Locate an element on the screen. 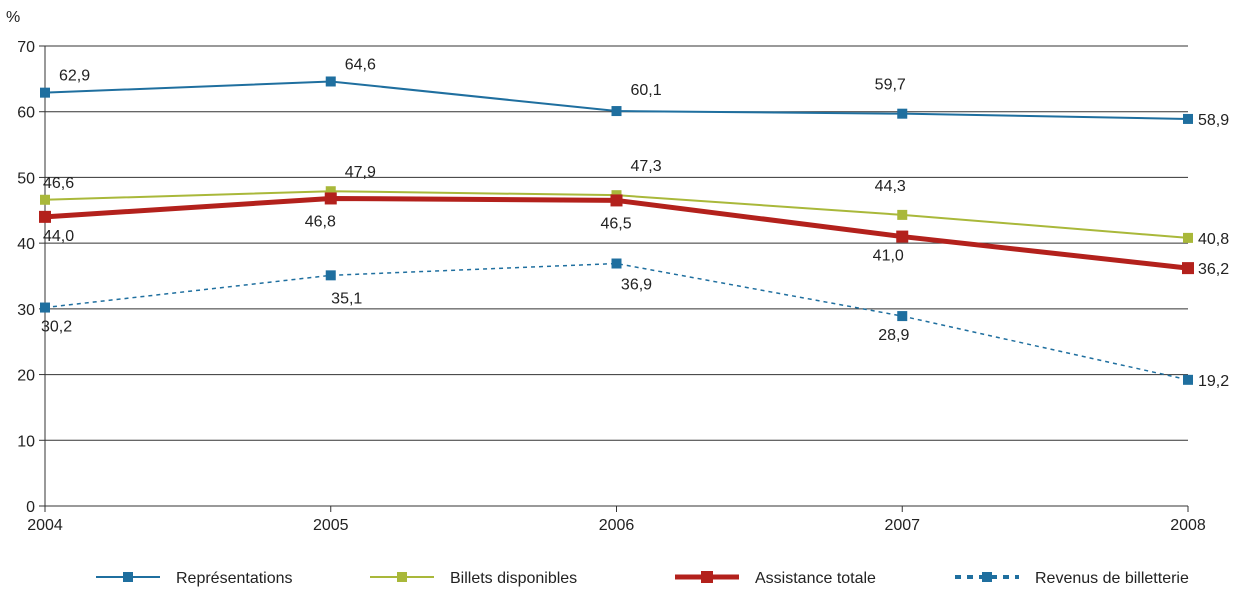 The height and width of the screenshot is (590, 1237). y-tick-label-40: 40 is located at coordinates (26, 244).